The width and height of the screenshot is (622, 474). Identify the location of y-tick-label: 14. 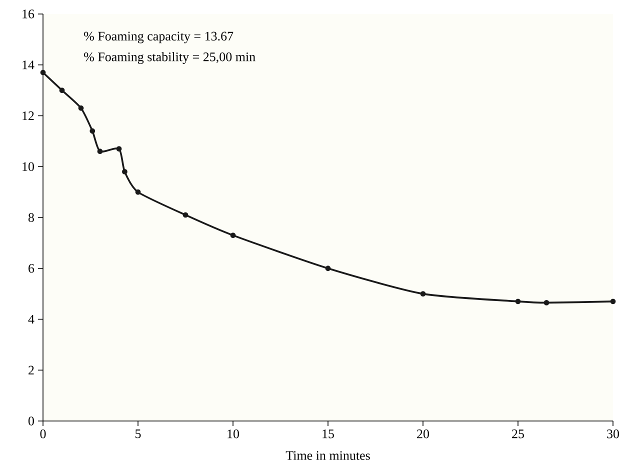
(28, 65).